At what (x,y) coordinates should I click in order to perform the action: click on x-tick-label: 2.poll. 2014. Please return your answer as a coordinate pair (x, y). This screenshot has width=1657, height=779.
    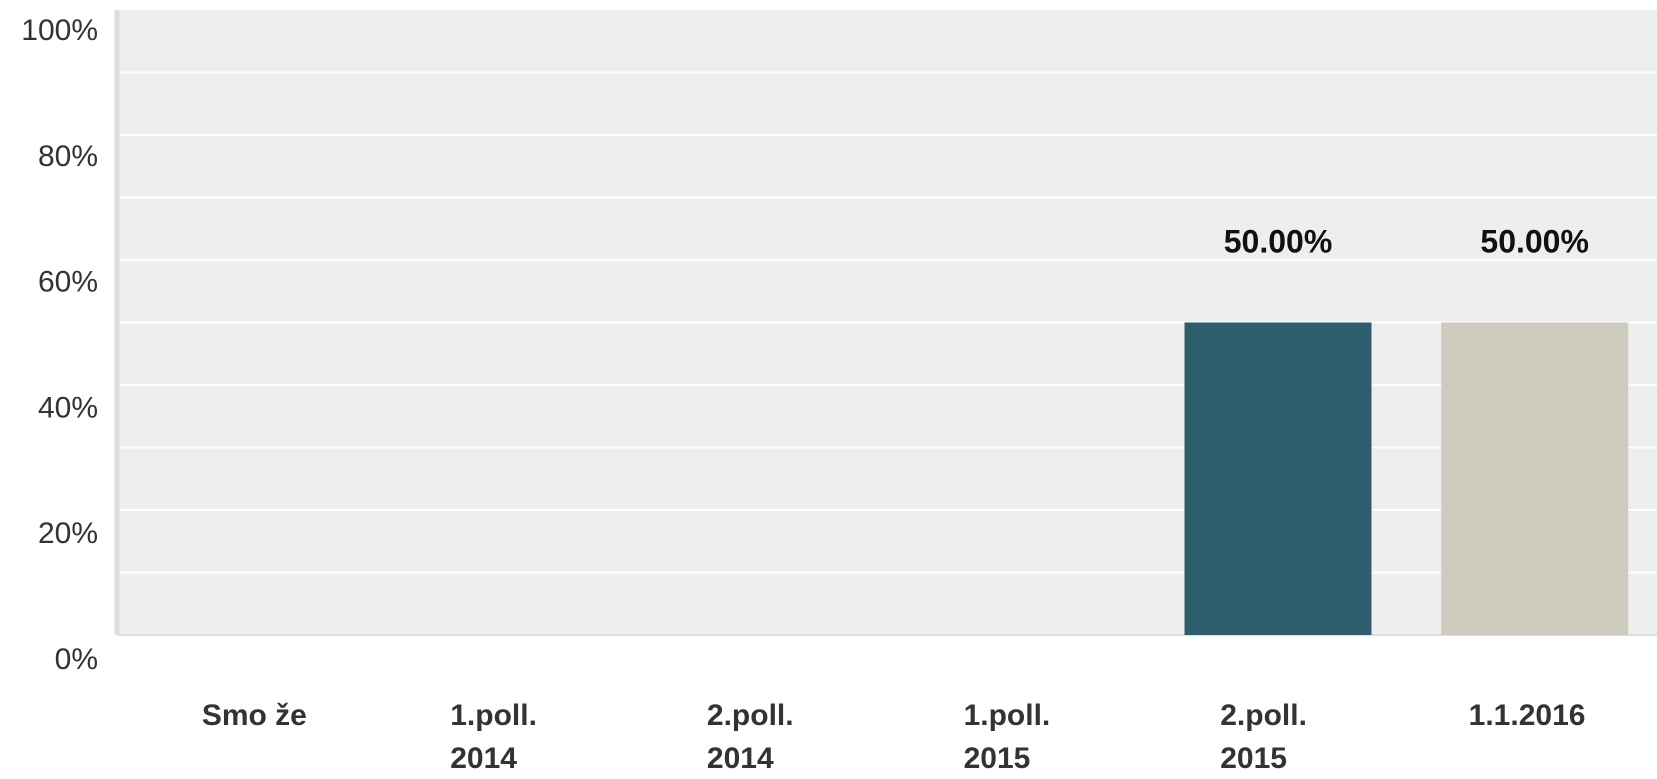
    Looking at the image, I should click on (750, 736).